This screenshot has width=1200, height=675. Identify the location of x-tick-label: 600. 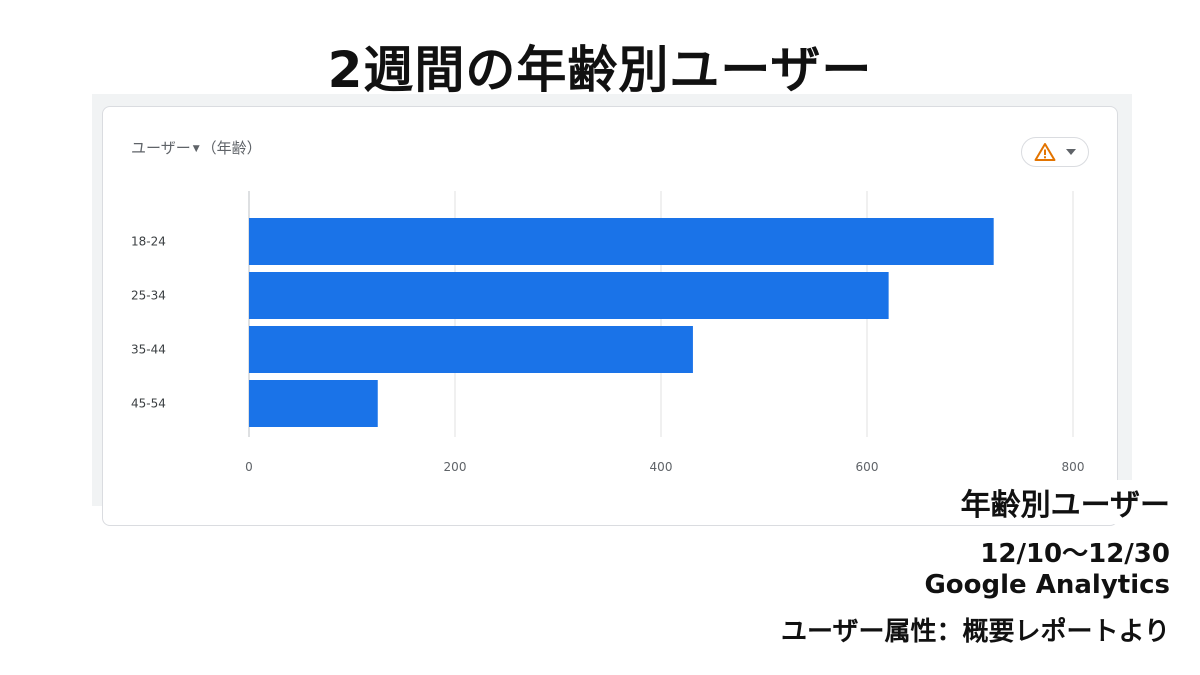
(867, 467).